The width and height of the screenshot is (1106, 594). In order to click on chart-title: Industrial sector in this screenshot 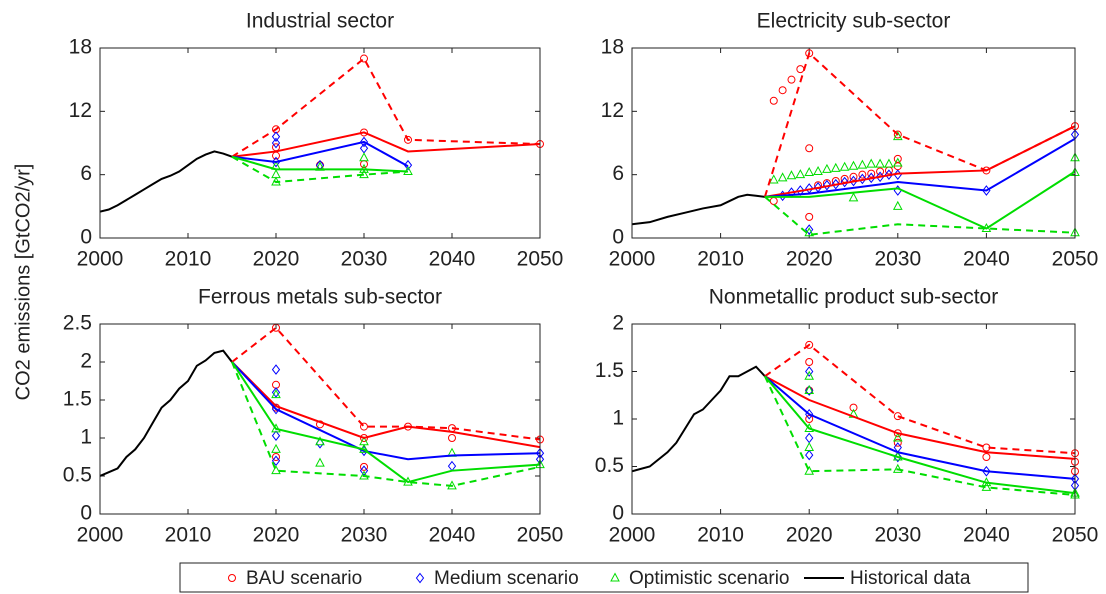, I will do `click(320, 21)`.